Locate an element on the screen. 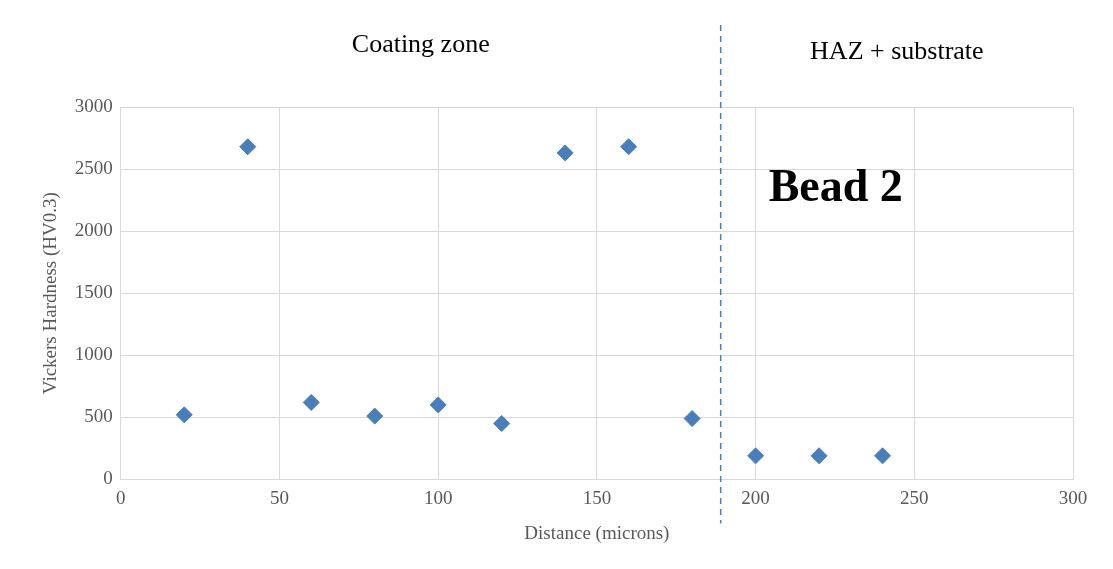  x-axis-title: Distance (microns) is located at coordinates (597, 532).